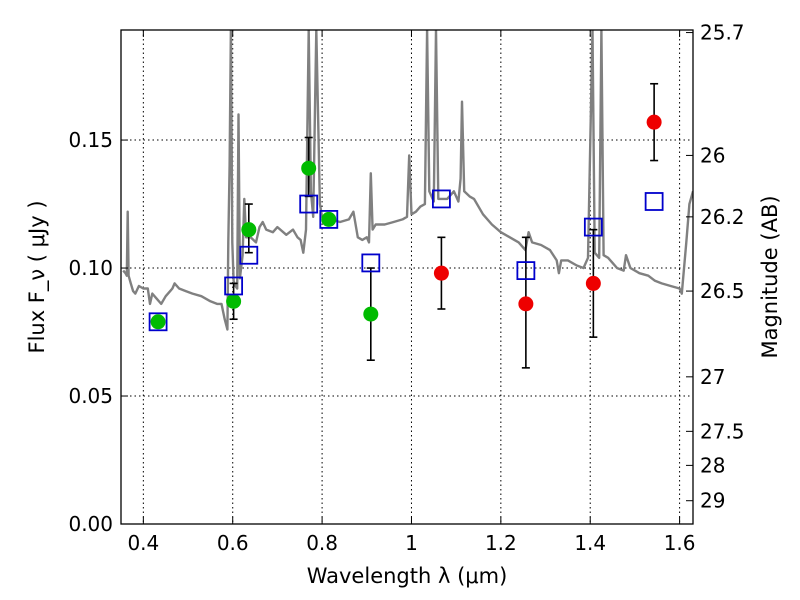 Image resolution: width=800 pixels, height=600 pixels. Describe the element at coordinates (722, 431) in the screenshot. I see `y2-tick-label: 27.5` at that location.